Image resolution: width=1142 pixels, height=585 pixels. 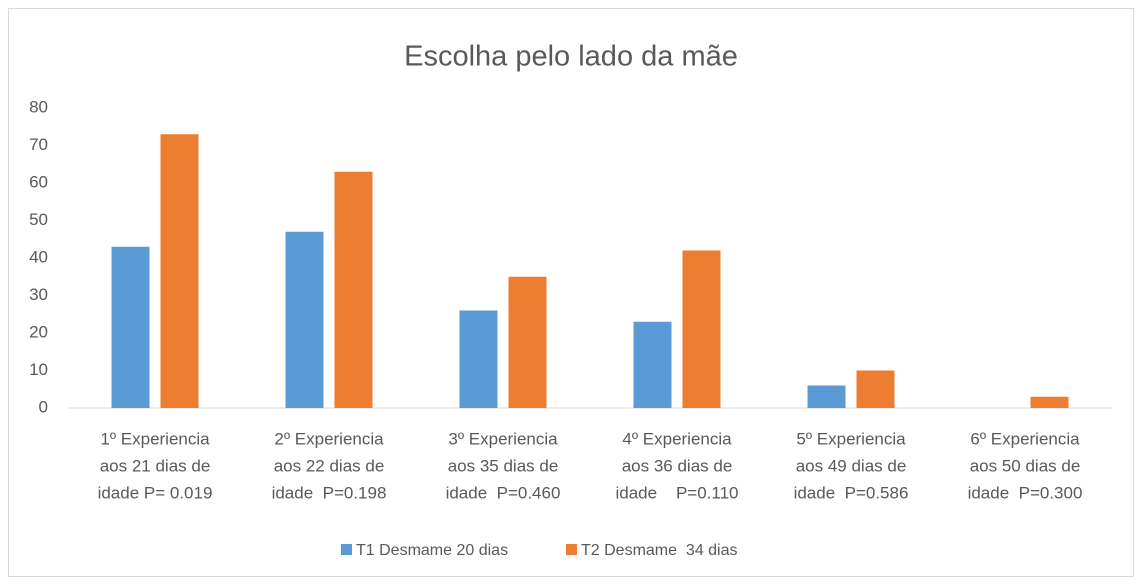 What do you see at coordinates (329, 465) in the screenshot?
I see `x-tick-label: aos 22 dias de` at bounding box center [329, 465].